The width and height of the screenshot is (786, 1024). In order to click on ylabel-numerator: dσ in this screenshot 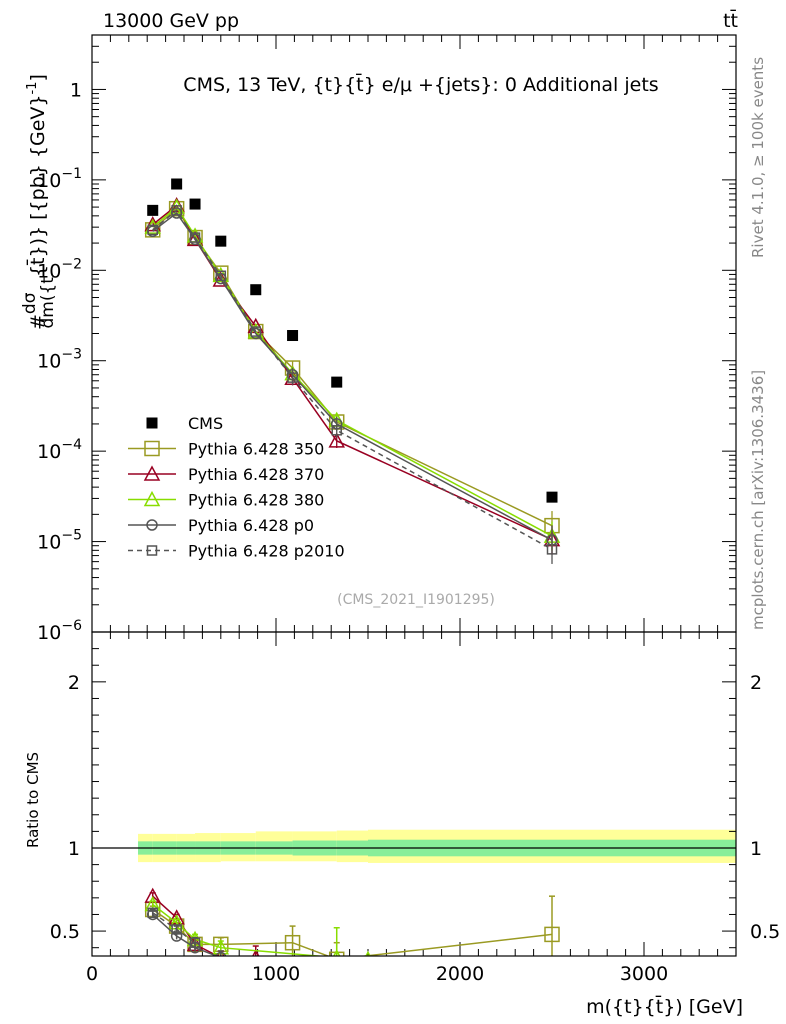, I will do `click(30, 303)`.